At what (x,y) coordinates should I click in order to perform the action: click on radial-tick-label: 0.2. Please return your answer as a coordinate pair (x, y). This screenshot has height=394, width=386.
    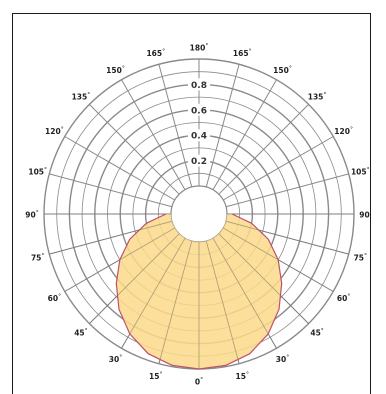
    Looking at the image, I should click on (199, 162).